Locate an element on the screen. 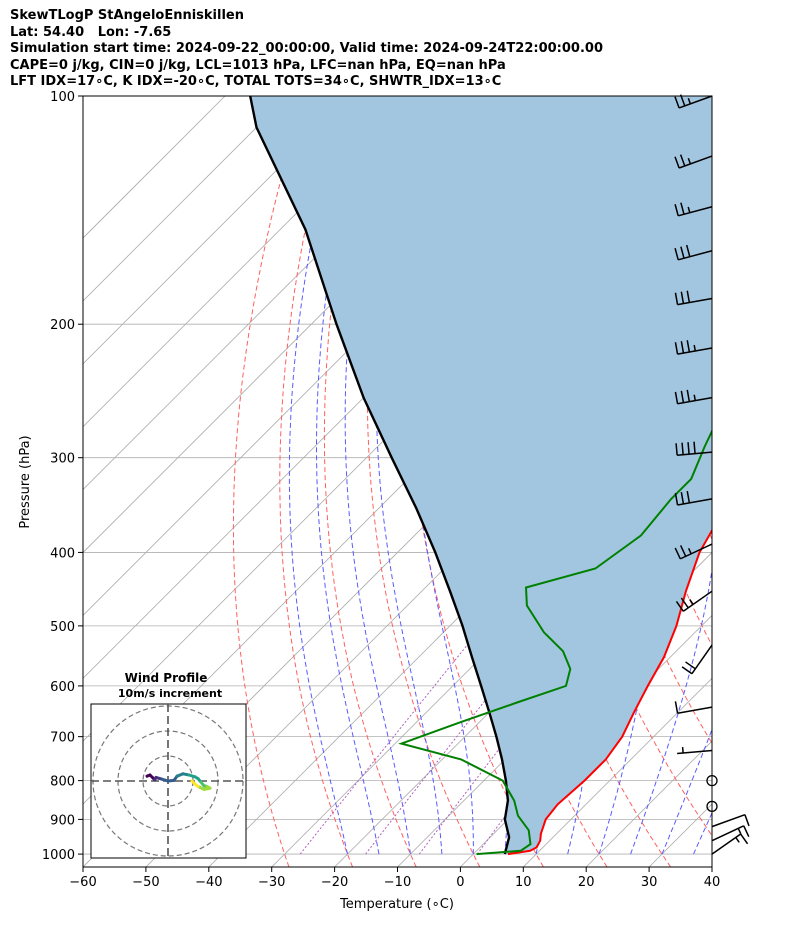  inset-title: Wind Profile is located at coordinates (166, 678).